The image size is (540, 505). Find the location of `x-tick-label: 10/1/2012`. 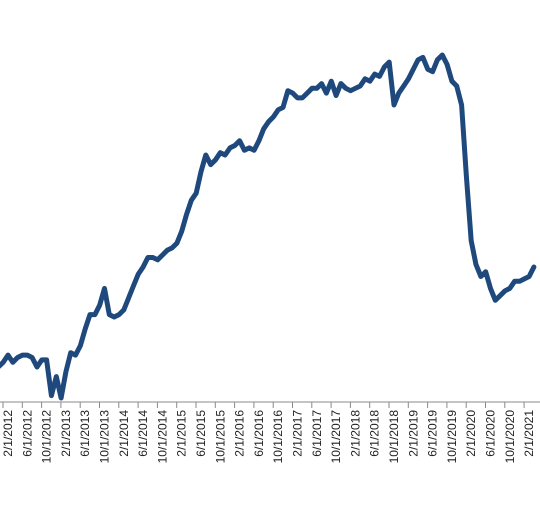

x-tick-label: 10/1/2012 is located at coordinates (47, 437).